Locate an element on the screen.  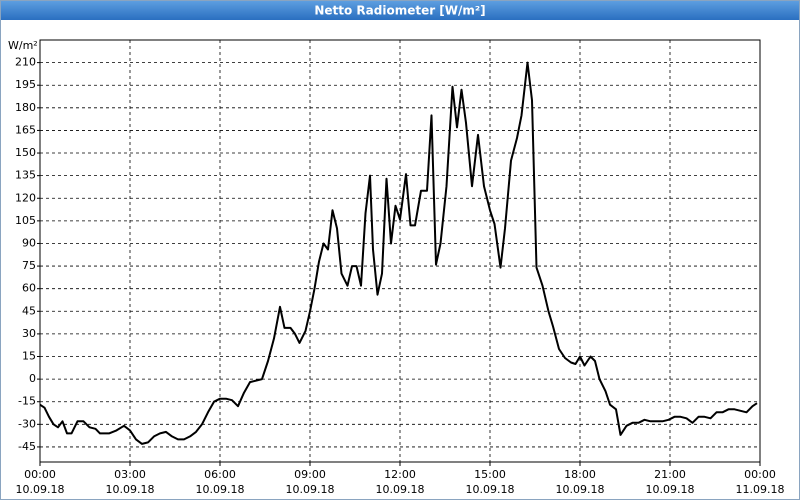
y-unit-label: W/m² is located at coordinates (23, 45).